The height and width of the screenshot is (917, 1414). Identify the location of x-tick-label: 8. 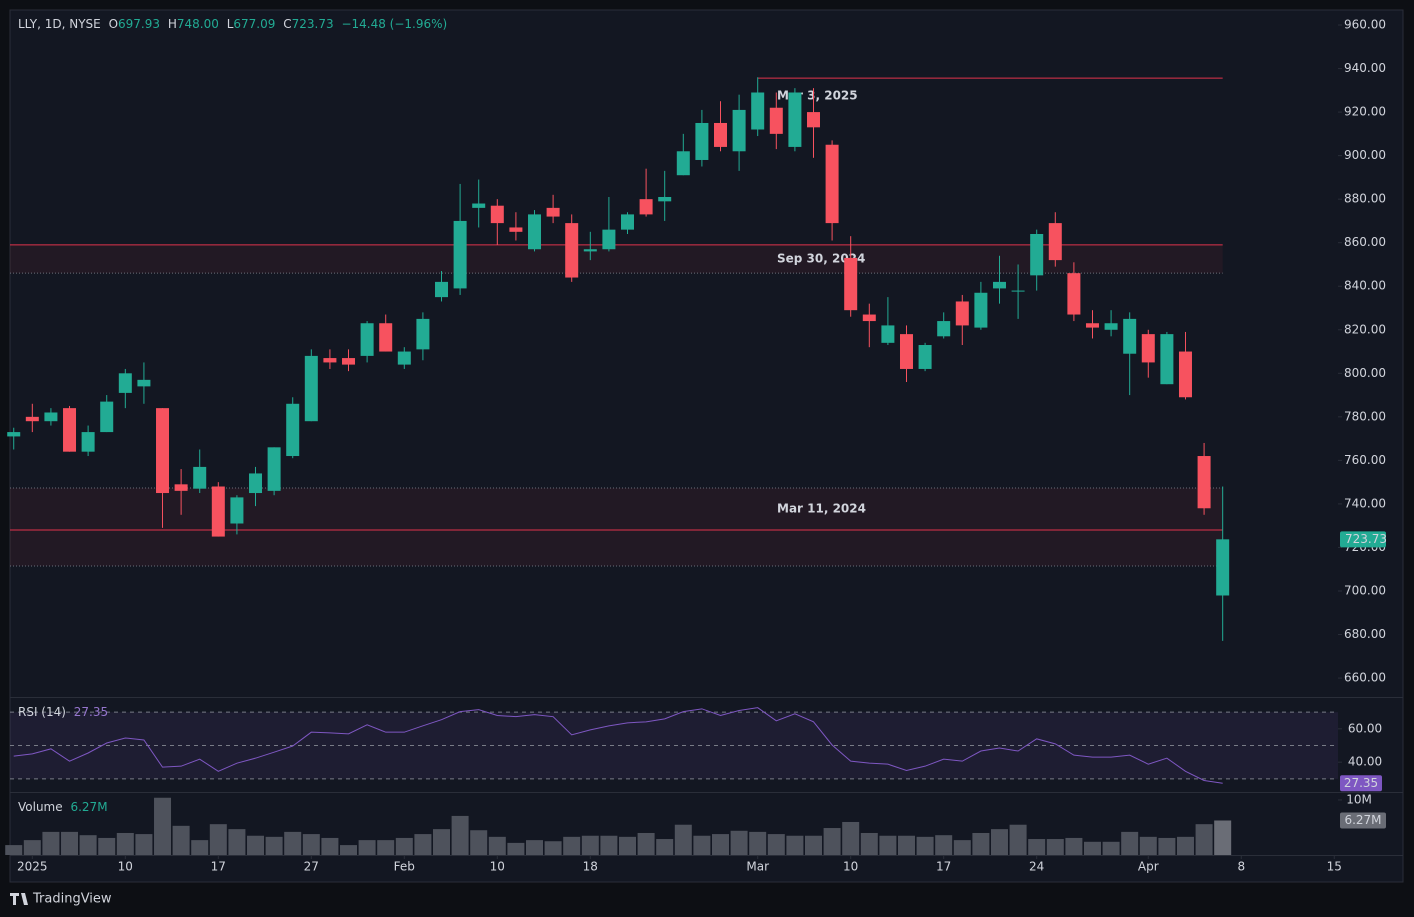
(1241, 867).